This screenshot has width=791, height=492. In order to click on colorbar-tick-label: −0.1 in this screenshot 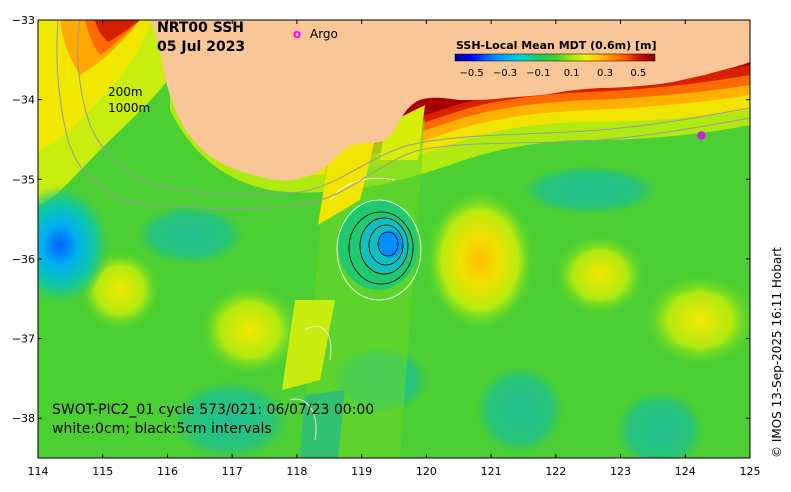, I will do `click(538, 73)`.